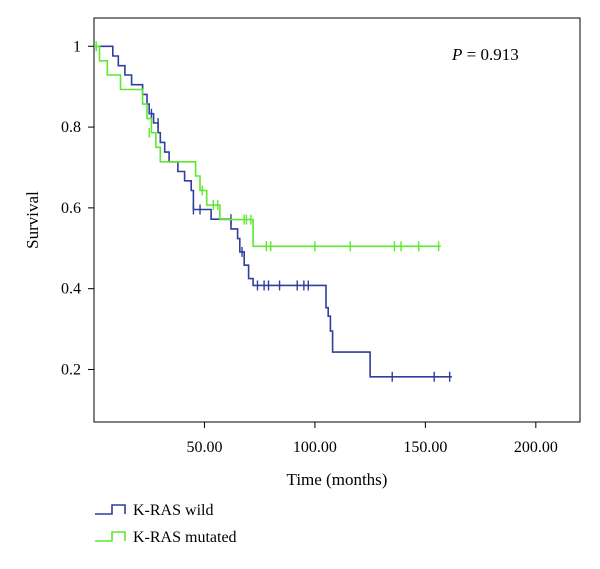  I want to click on y-tick-label: 1, so click(77, 46).